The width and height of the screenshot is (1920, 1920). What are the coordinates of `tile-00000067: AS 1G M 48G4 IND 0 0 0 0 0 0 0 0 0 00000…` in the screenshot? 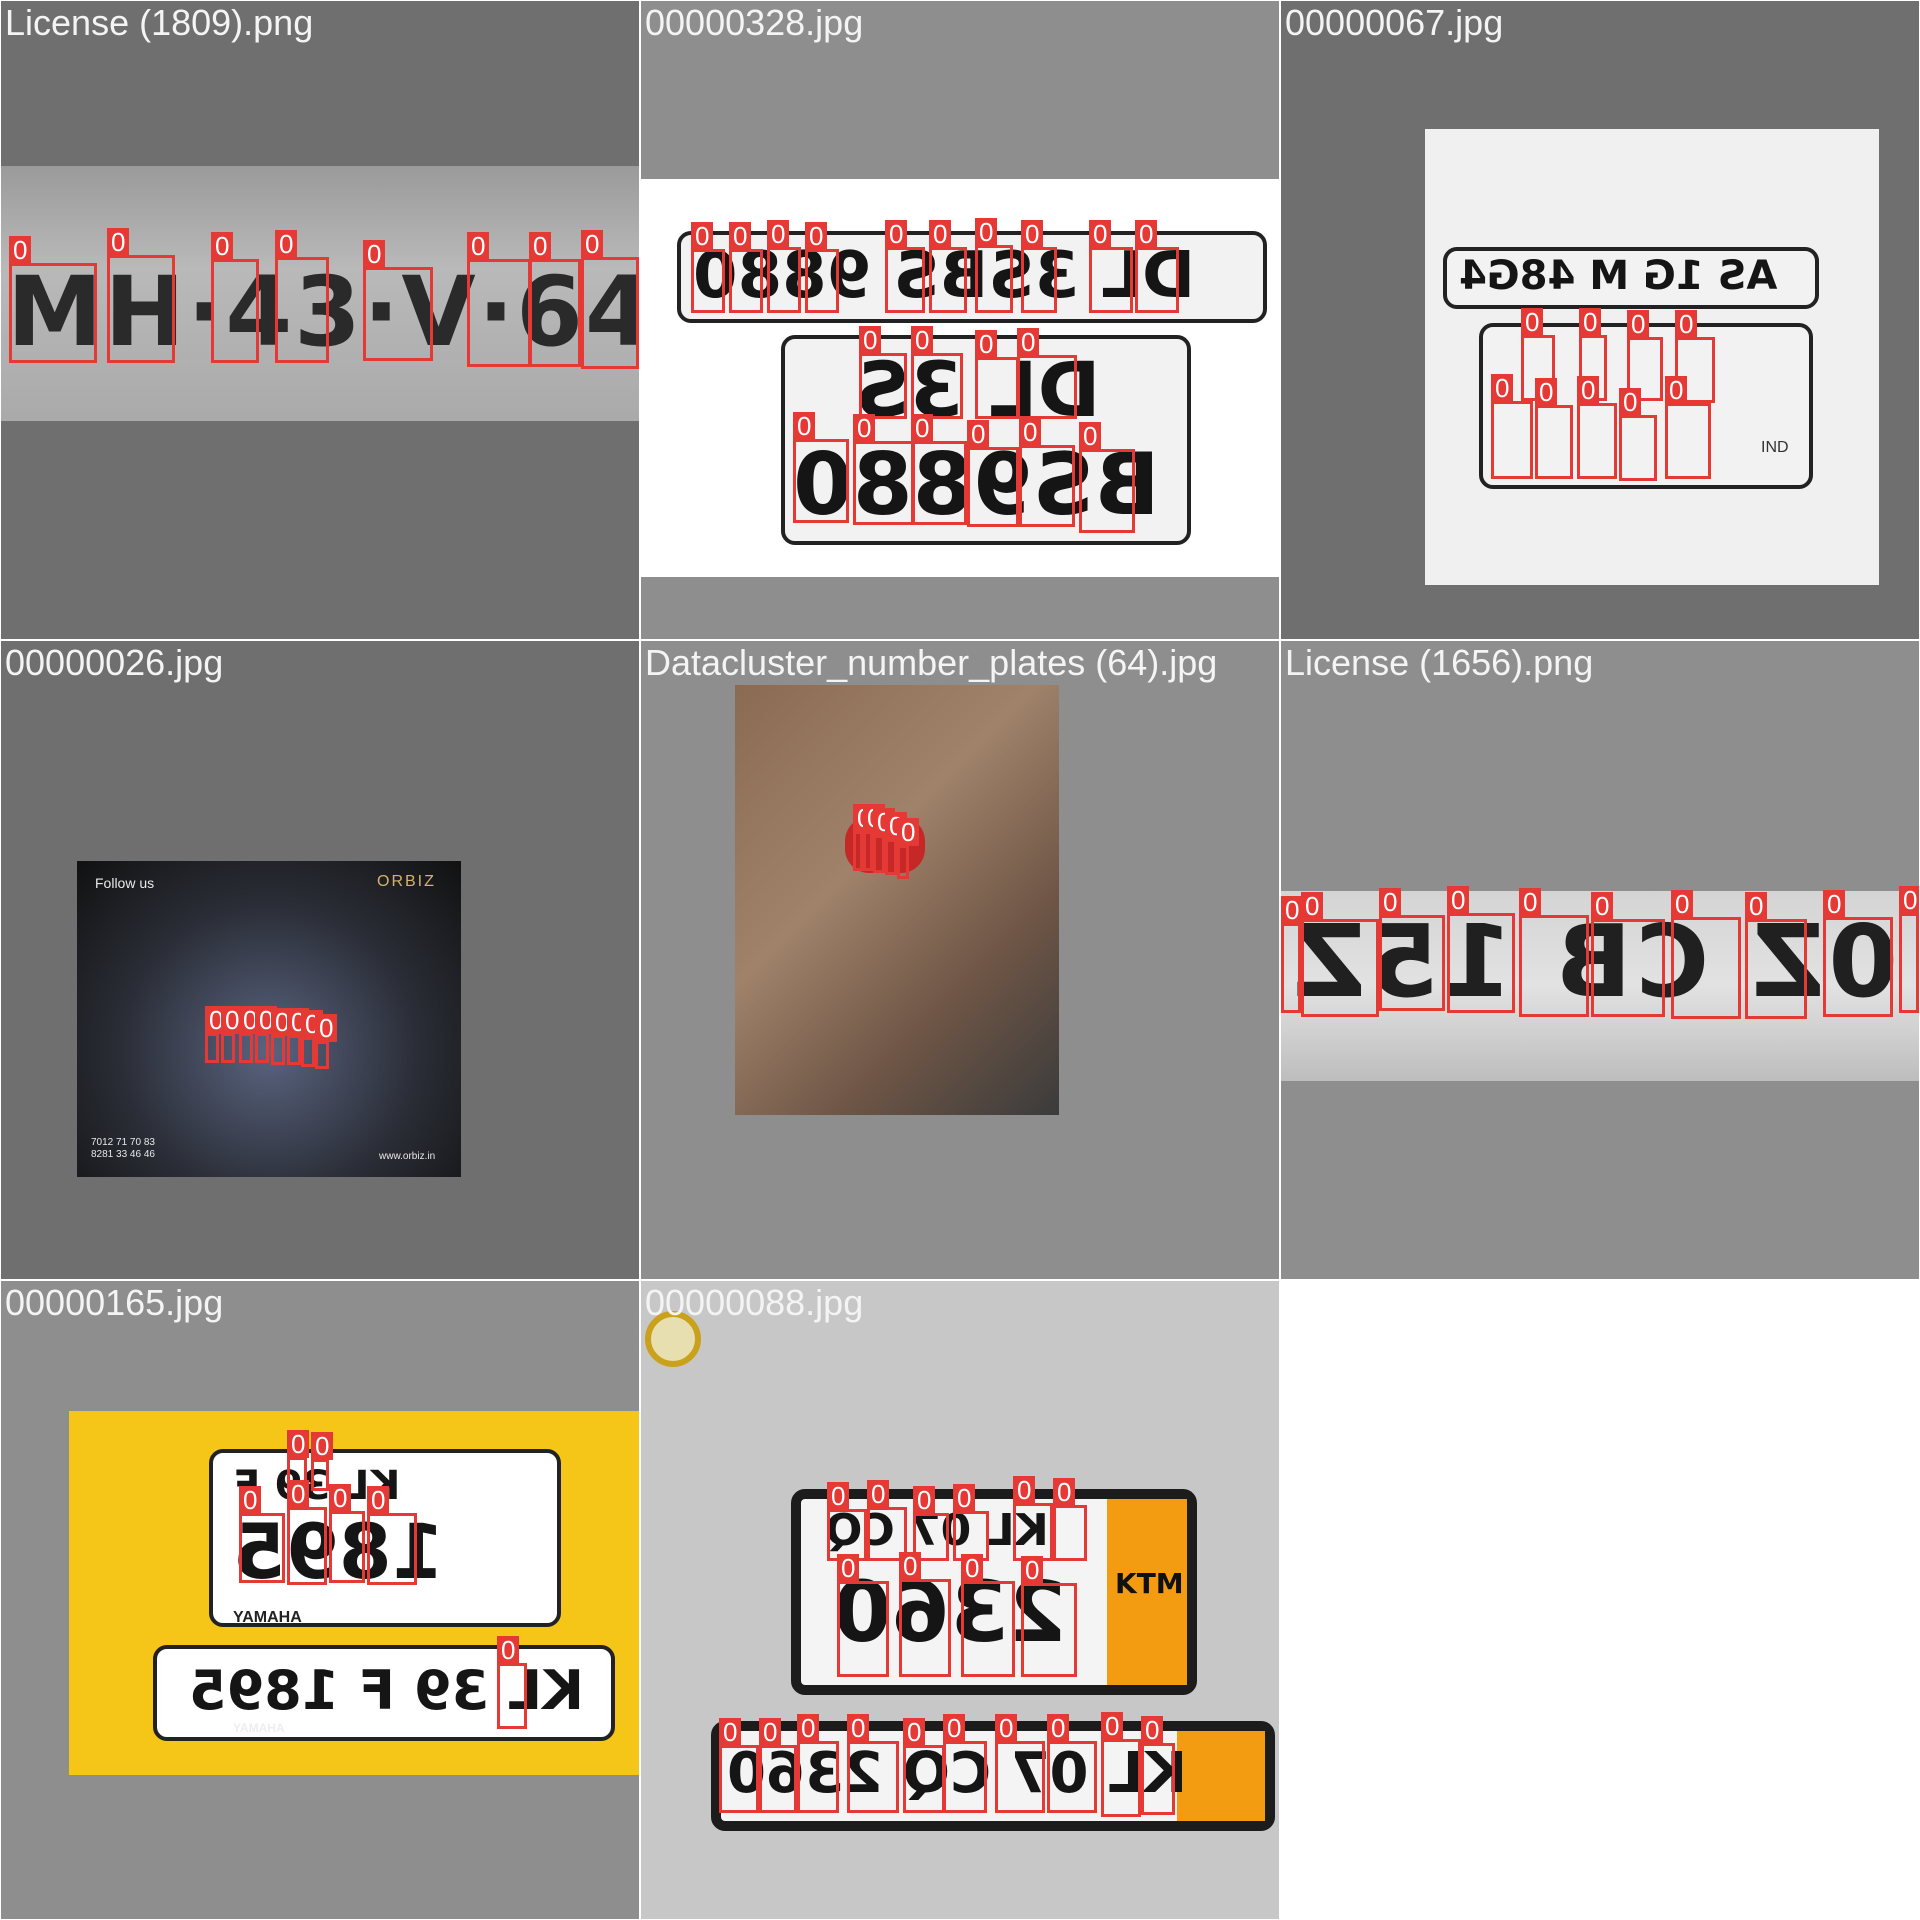 It's located at (1600, 320).